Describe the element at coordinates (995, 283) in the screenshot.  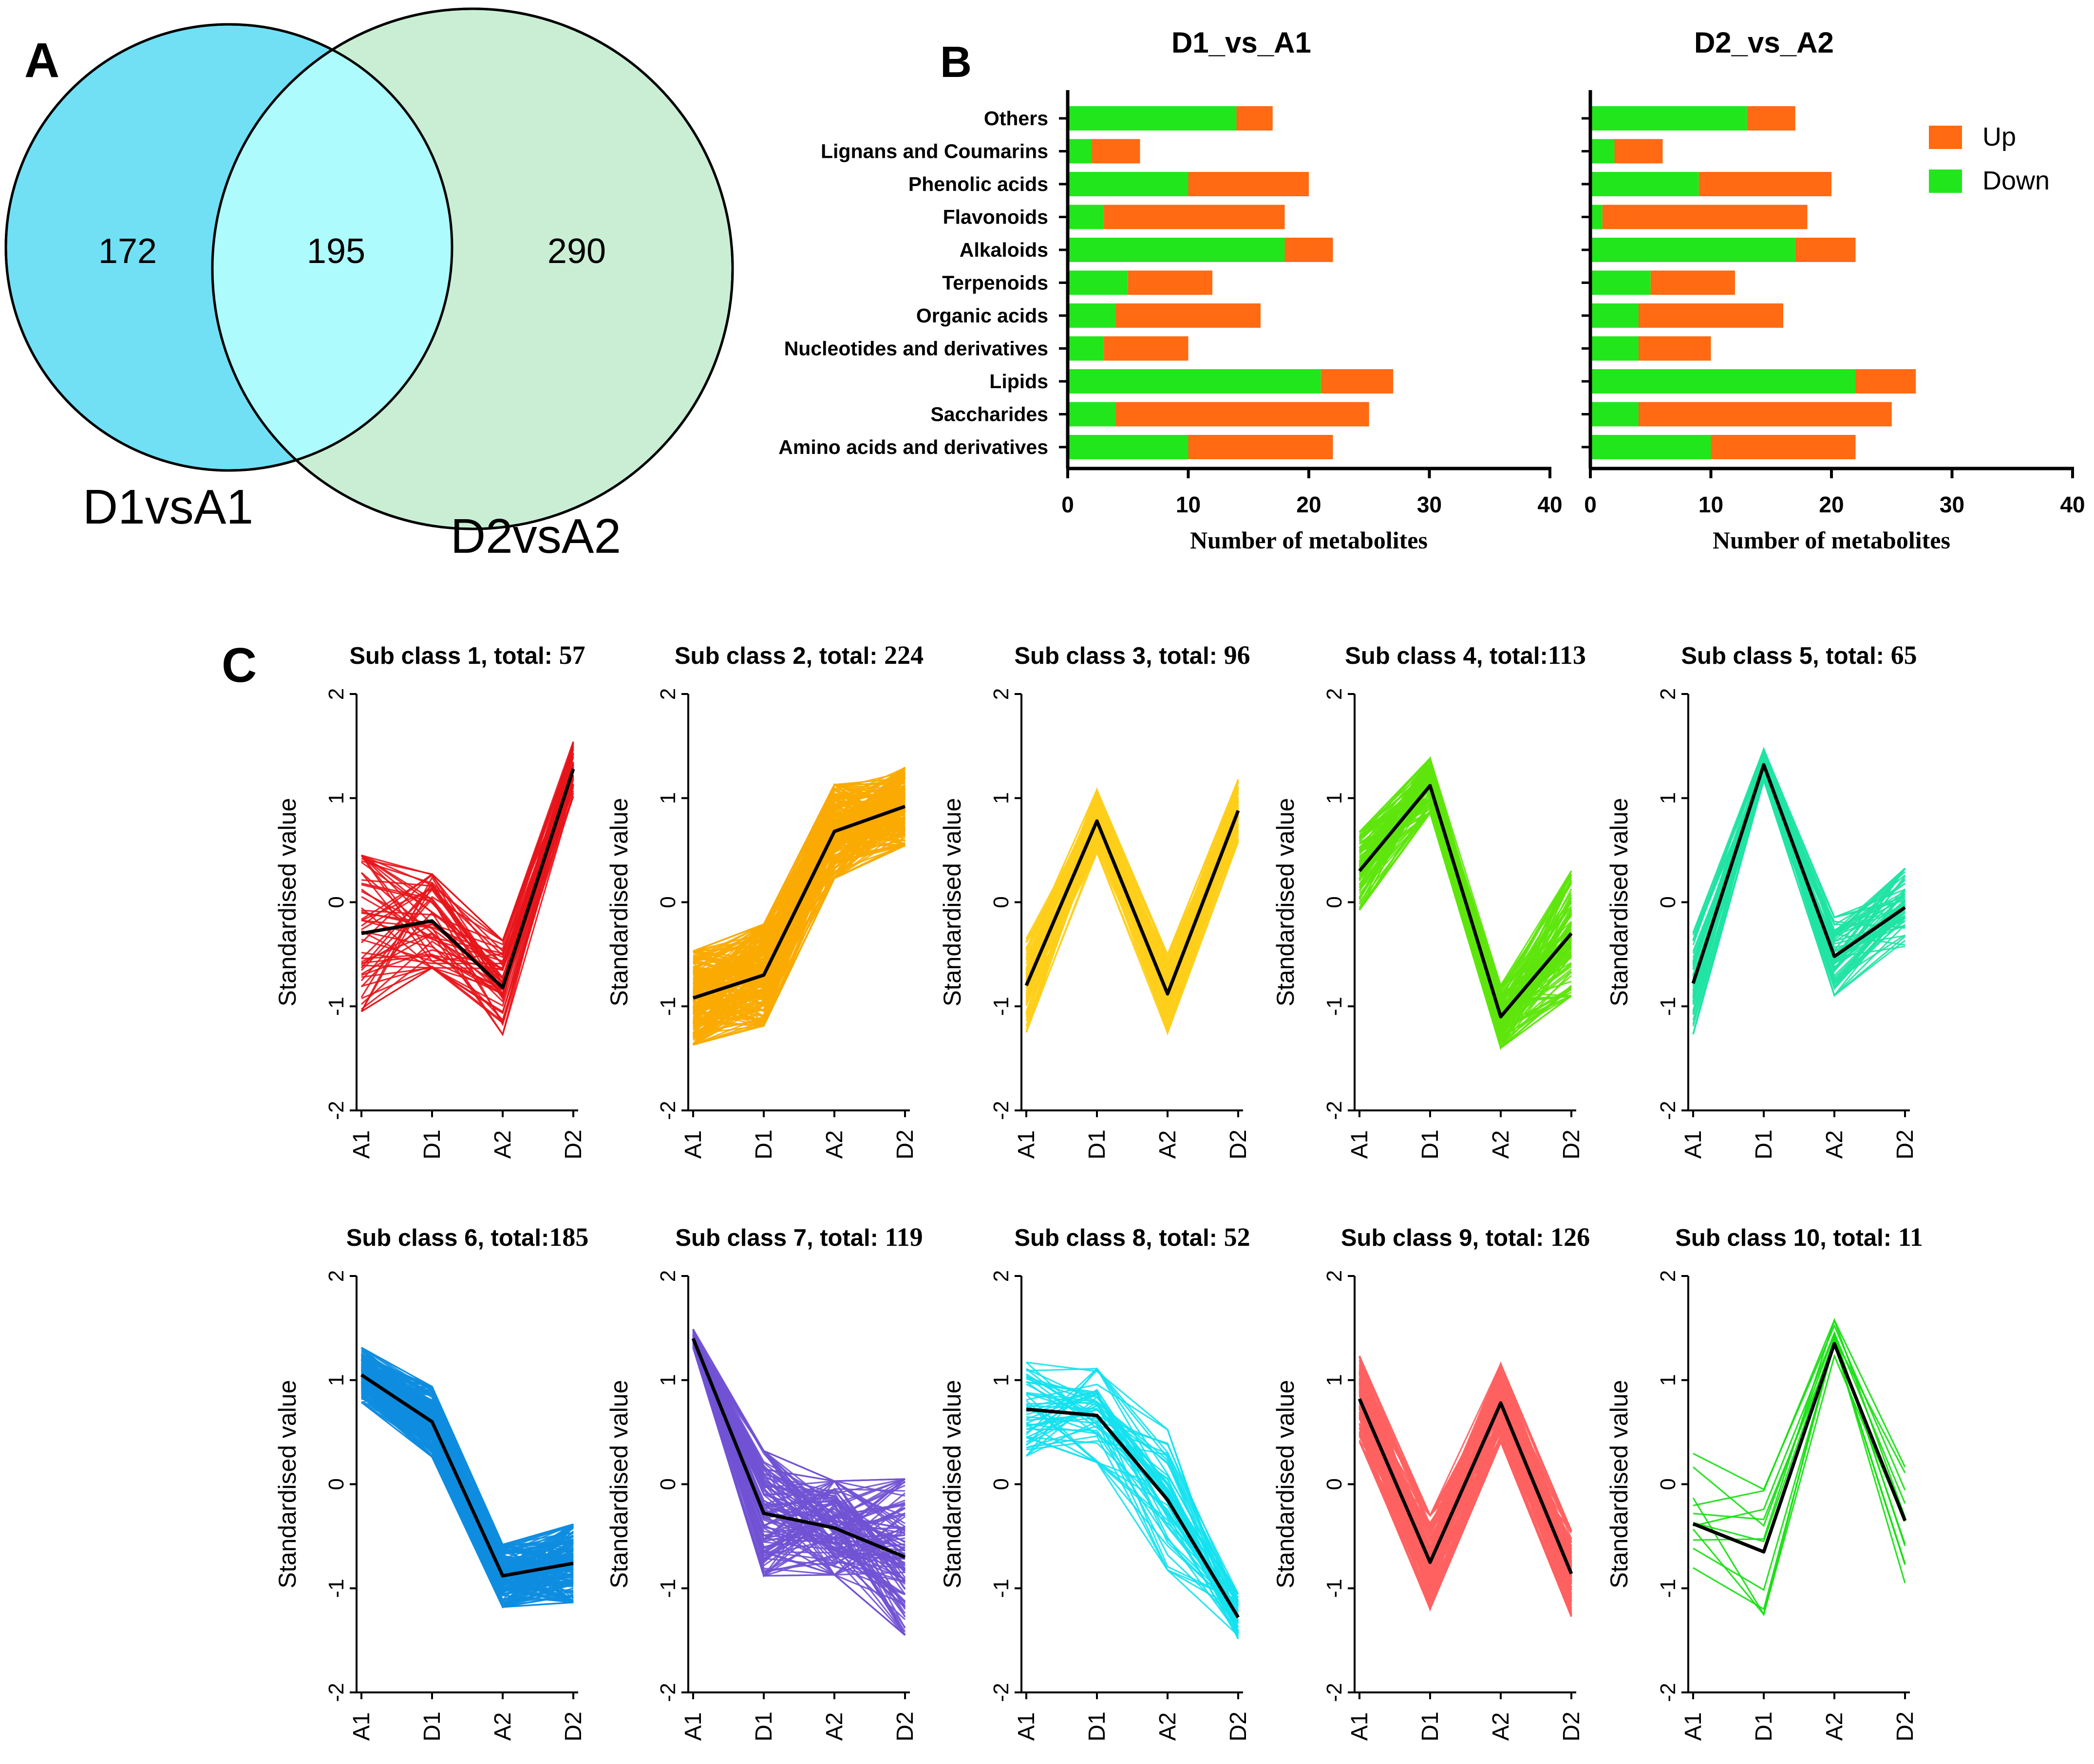
I see `category-label-terpenoids: Terpenoids` at that location.